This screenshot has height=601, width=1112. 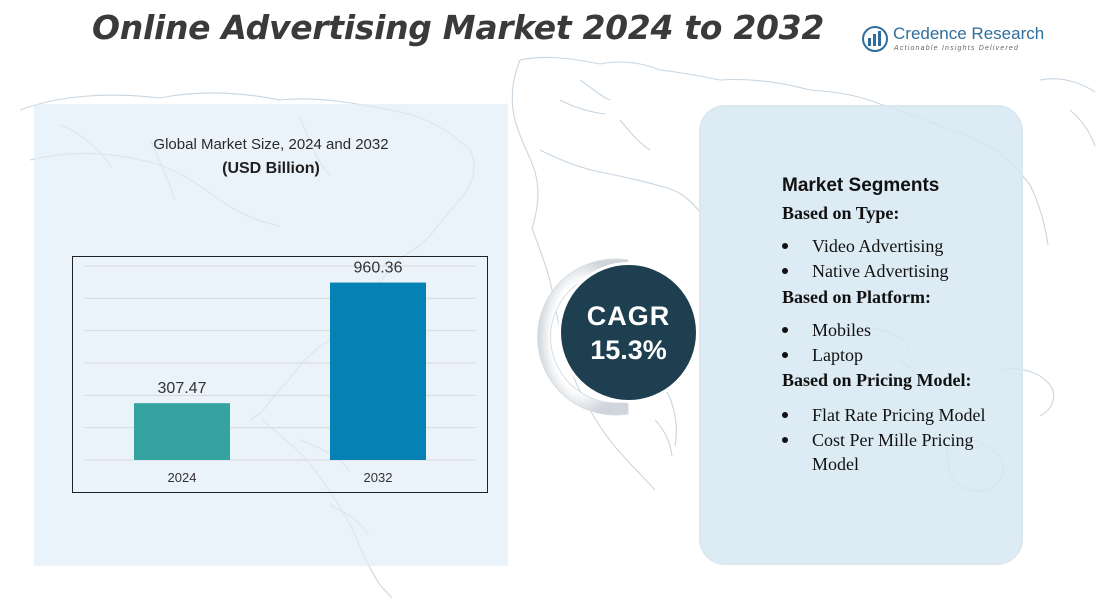 What do you see at coordinates (182, 388) in the screenshot?
I see `value-label-2024: 307.47` at bounding box center [182, 388].